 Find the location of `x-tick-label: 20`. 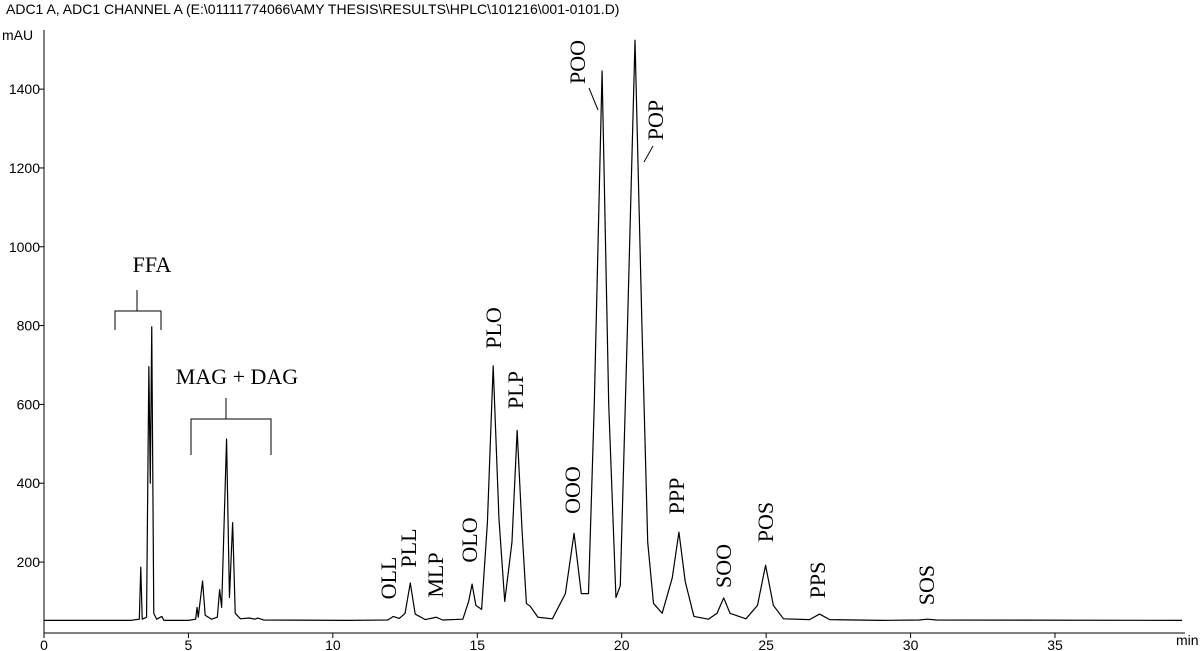

x-tick-label: 20 is located at coordinates (622, 644).